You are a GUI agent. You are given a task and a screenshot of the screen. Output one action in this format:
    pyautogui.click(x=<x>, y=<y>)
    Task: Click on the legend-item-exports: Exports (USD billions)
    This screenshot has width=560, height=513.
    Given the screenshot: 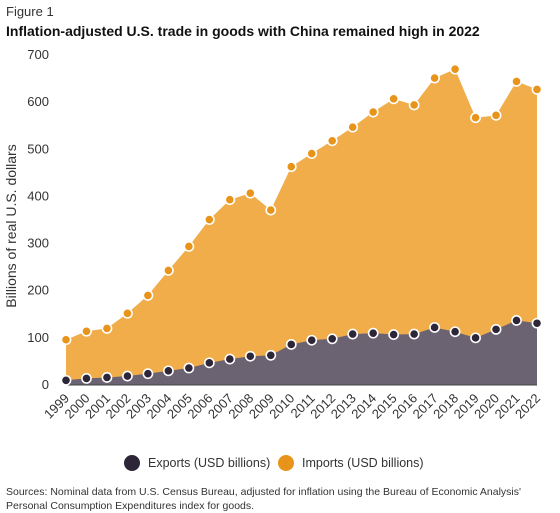 What is the action you would take?
    pyautogui.click(x=197, y=463)
    